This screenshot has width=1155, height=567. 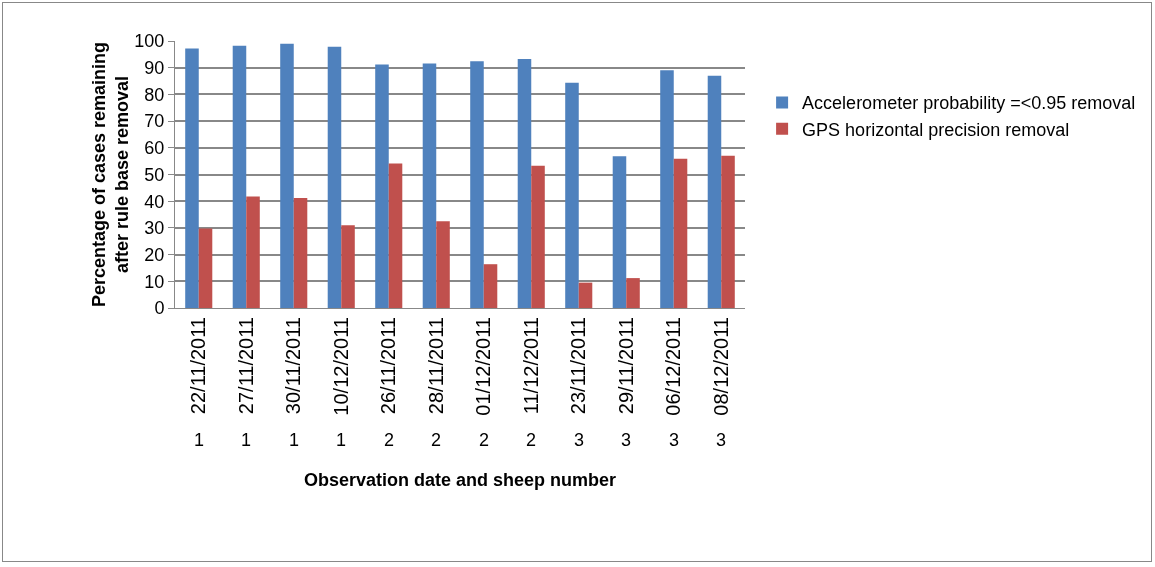 I want to click on x-tick-label: 23/11/2011, so click(x=578, y=366).